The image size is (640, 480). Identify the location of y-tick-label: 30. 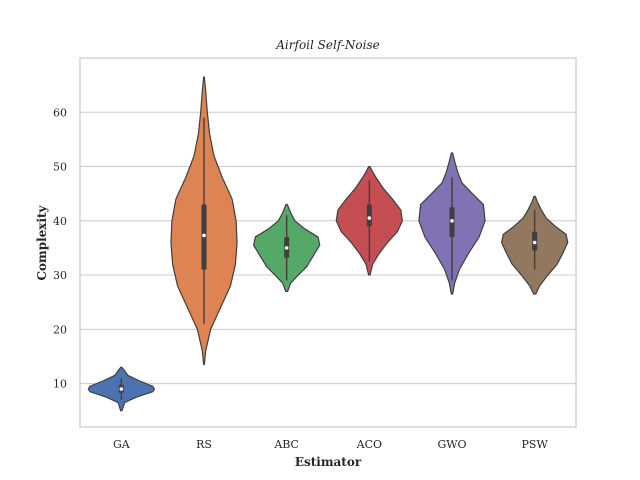
(60, 275).